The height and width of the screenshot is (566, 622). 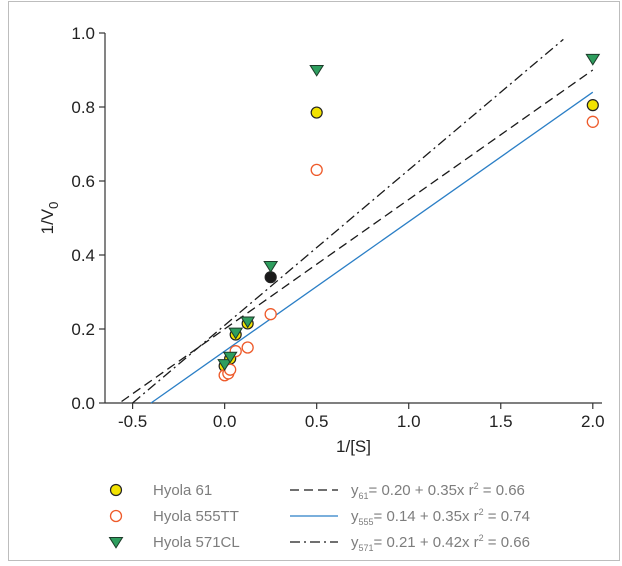 I want to click on x-axis-title: 1/[S], so click(x=353, y=446).